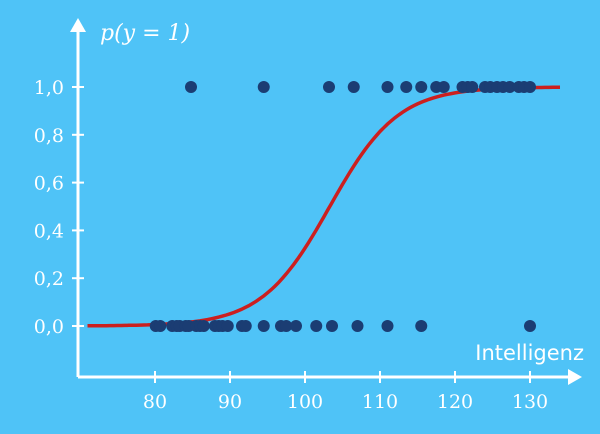 The image size is (600, 434). I want to click on x-tick-label: 100, so click(305, 402).